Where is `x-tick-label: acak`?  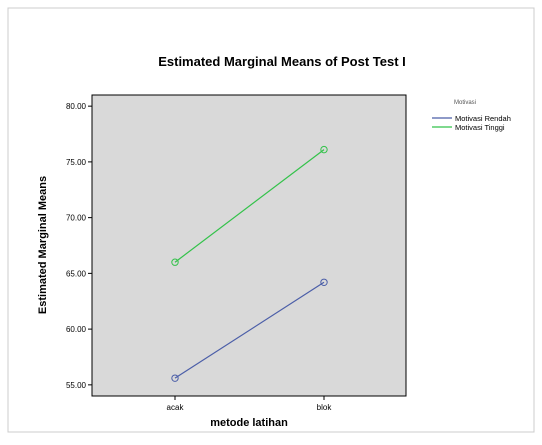 x-tick-label: acak is located at coordinates (176, 407).